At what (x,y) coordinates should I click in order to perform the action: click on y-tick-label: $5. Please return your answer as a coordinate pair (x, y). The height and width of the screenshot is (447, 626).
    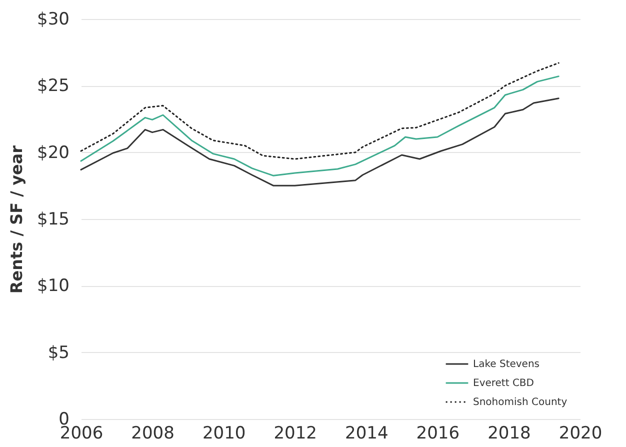
    Looking at the image, I should click on (59, 352).